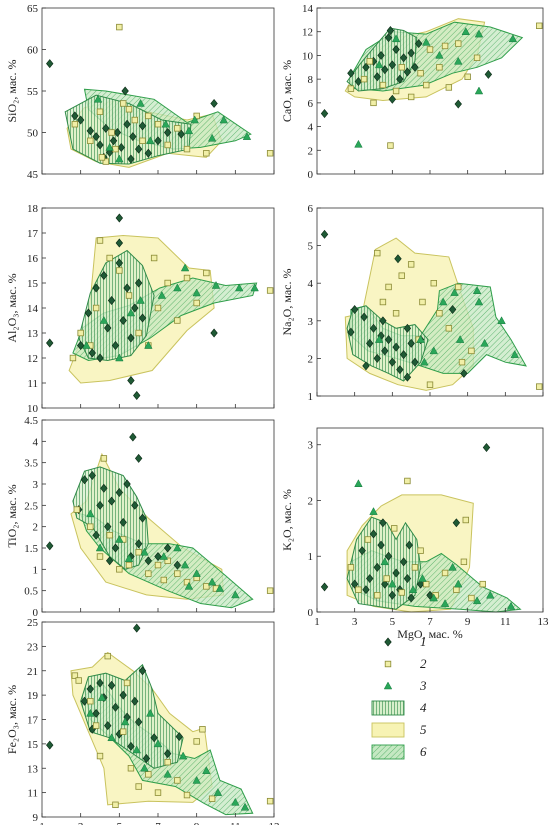  Describe the element at coordinates (423, 729) in the screenshot. I see `legend-label: 5` at that location.